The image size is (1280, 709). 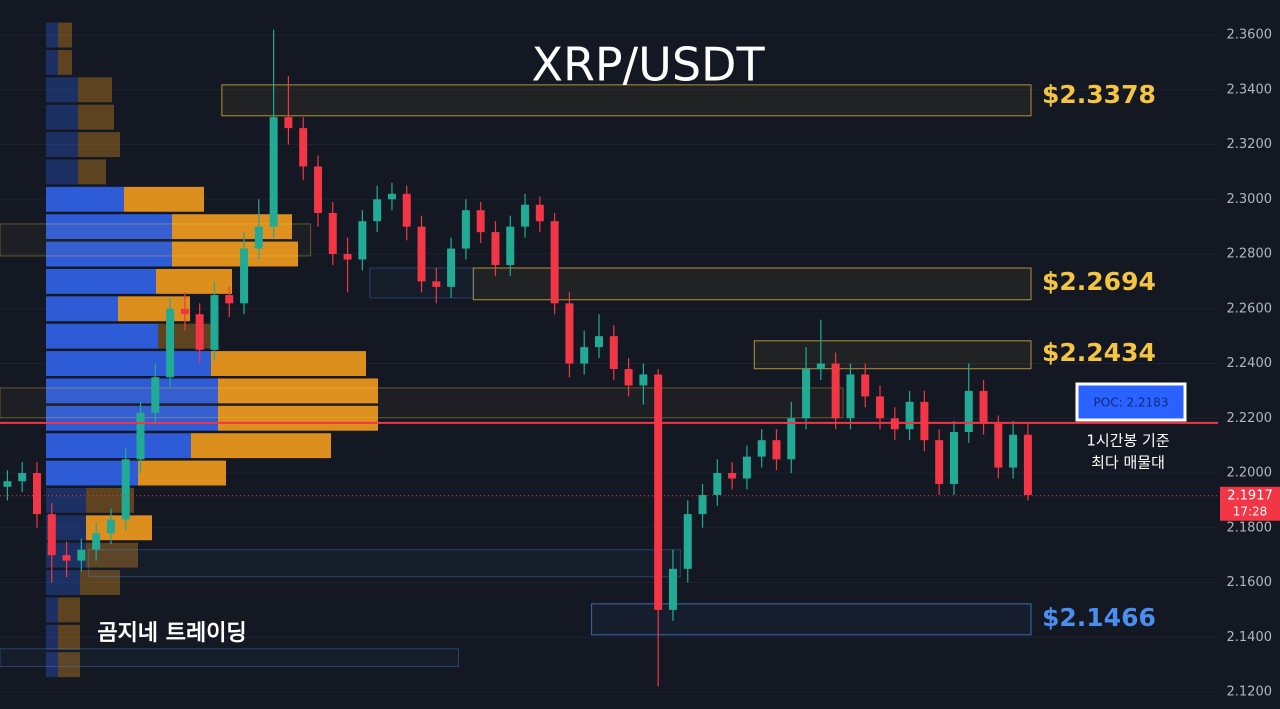 I want to click on zone-label: $2.2434, so click(x=1099, y=352).